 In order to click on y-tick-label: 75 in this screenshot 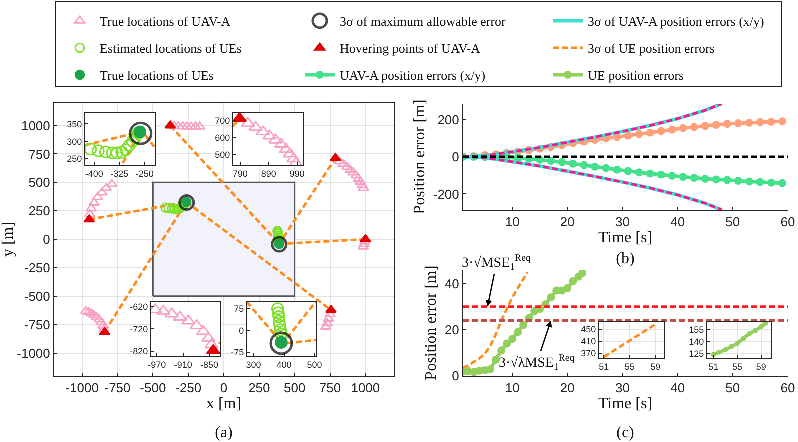, I will do `click(239, 309)`.